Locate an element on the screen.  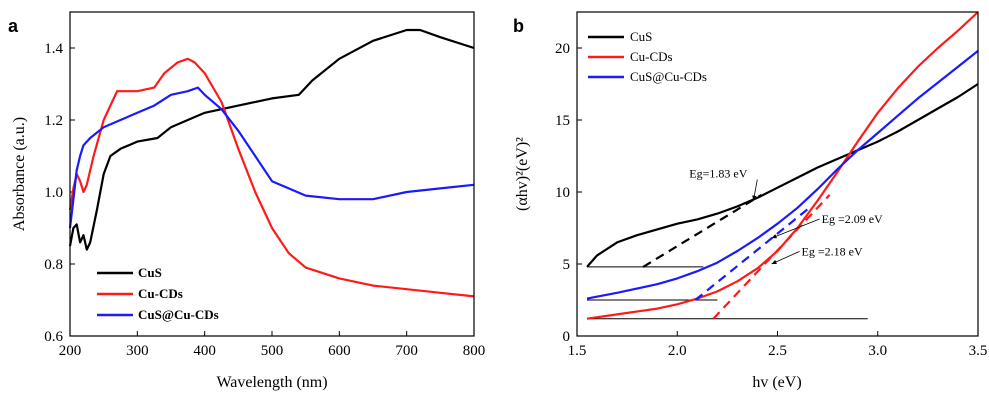
panel-b-ytick-label: 0 is located at coordinates (567, 337).